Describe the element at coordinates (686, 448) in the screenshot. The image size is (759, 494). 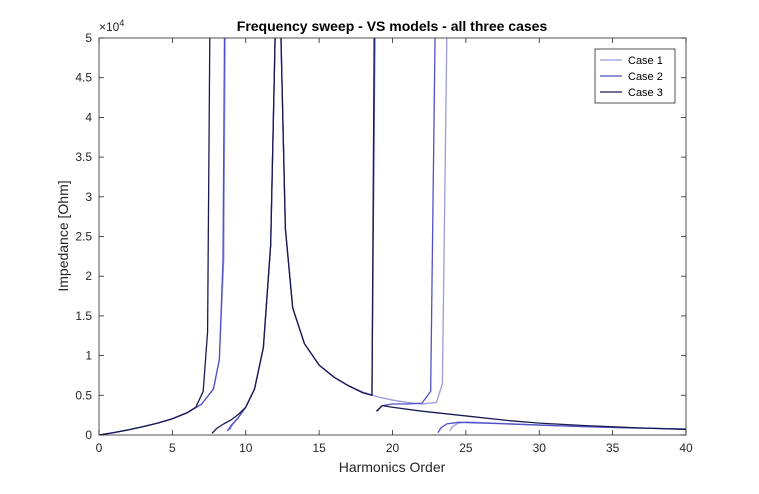
I see `x-tick-label: 40` at that location.